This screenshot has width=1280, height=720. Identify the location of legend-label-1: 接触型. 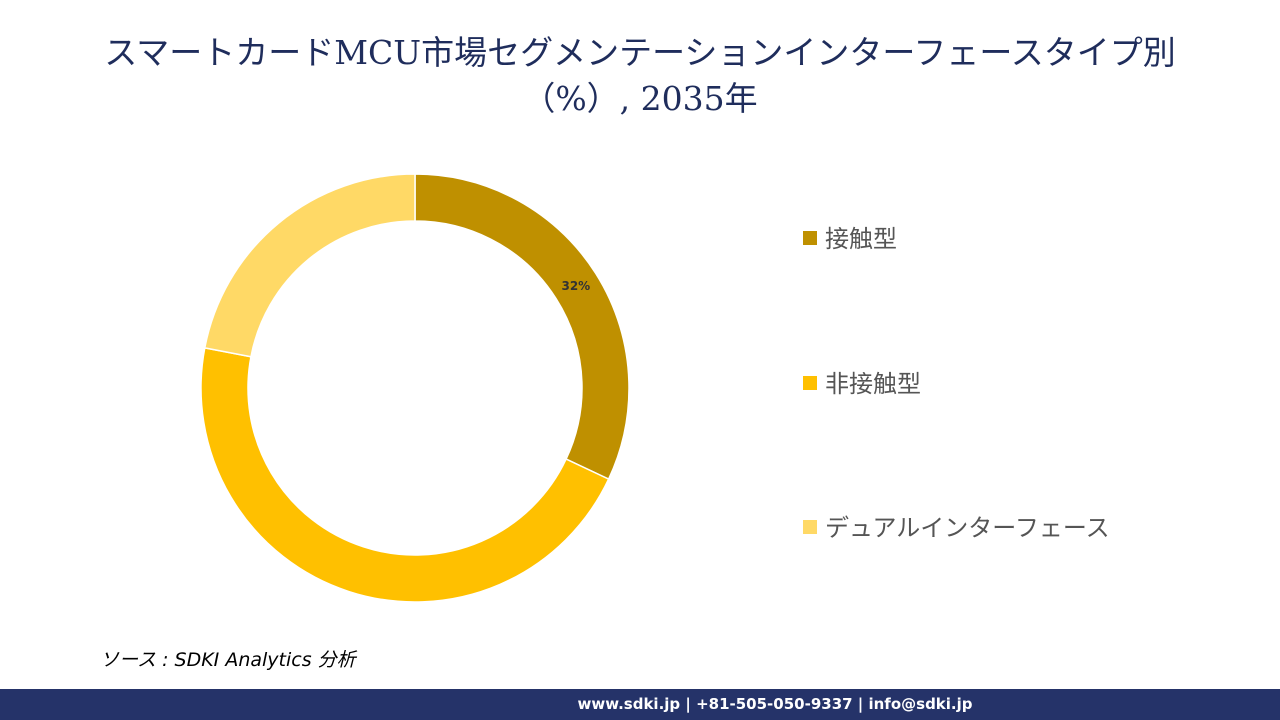
(861, 239).